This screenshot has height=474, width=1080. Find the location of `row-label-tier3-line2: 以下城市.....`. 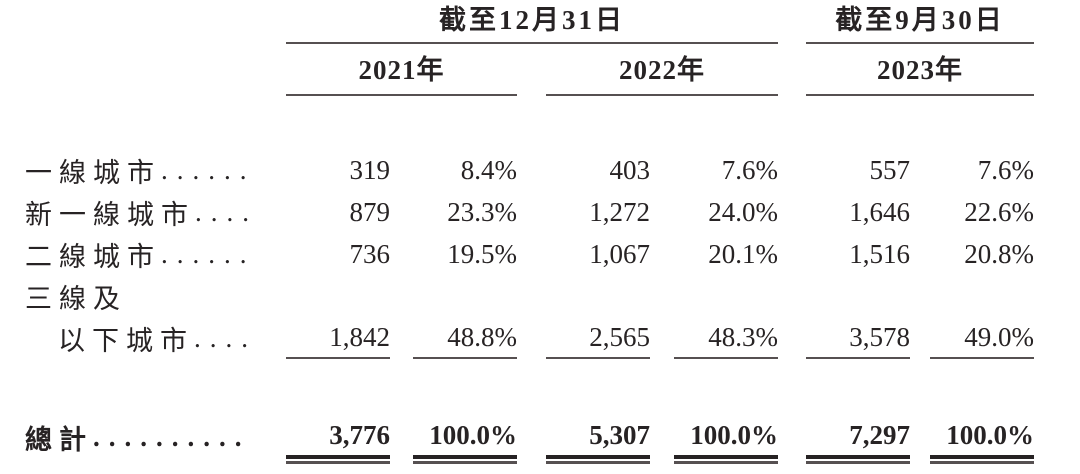

row-label-tier3-line2: 以下城市..... is located at coordinates (125, 338).